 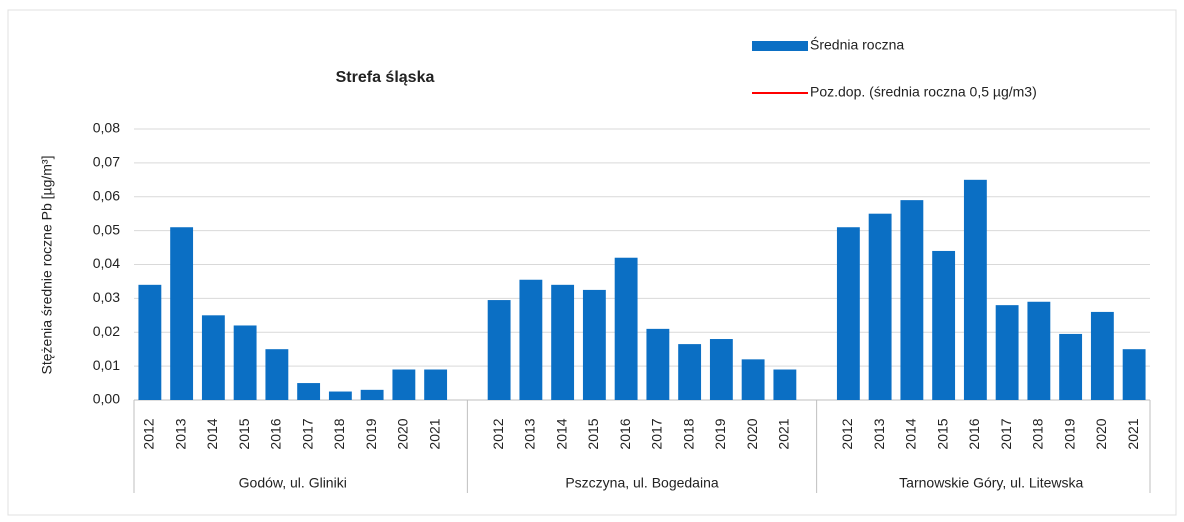 What do you see at coordinates (780, 46) in the screenshot?
I see `legend-swatch` at bounding box center [780, 46].